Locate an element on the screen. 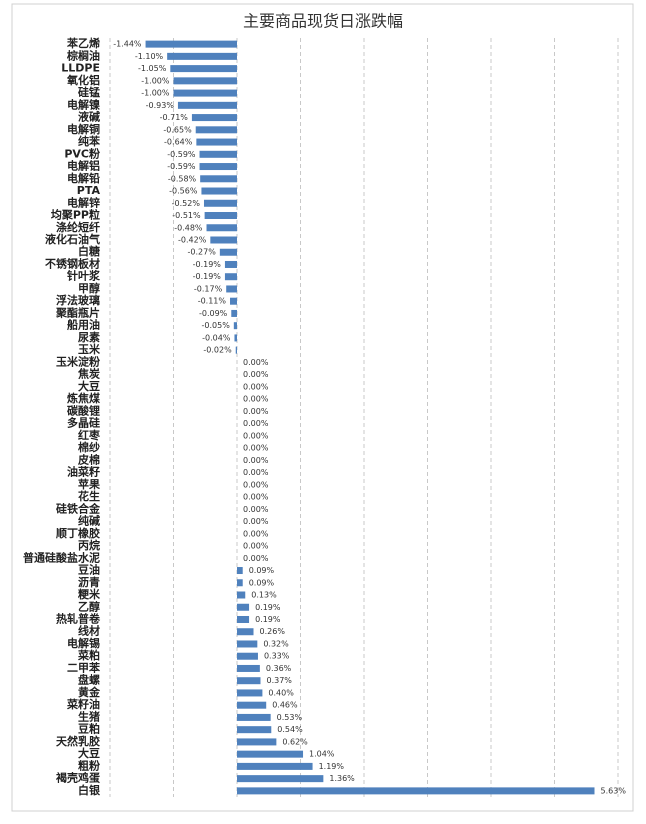 This screenshot has width=646, height=824. value-label: 0.26% is located at coordinates (273, 631).